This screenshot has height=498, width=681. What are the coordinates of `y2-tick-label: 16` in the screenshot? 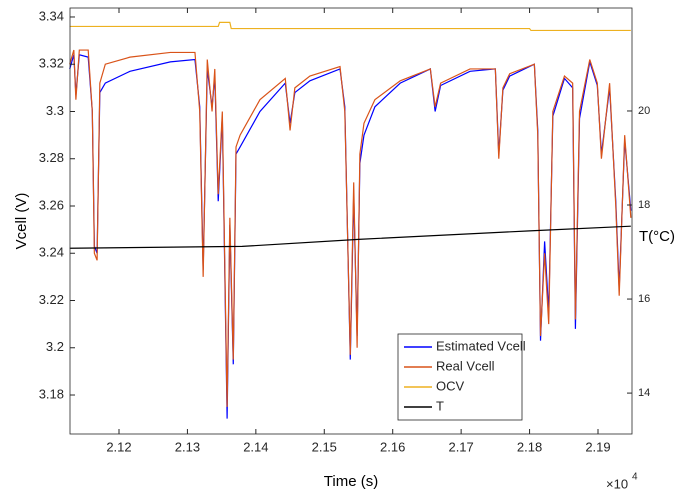 It's located at (644, 299).